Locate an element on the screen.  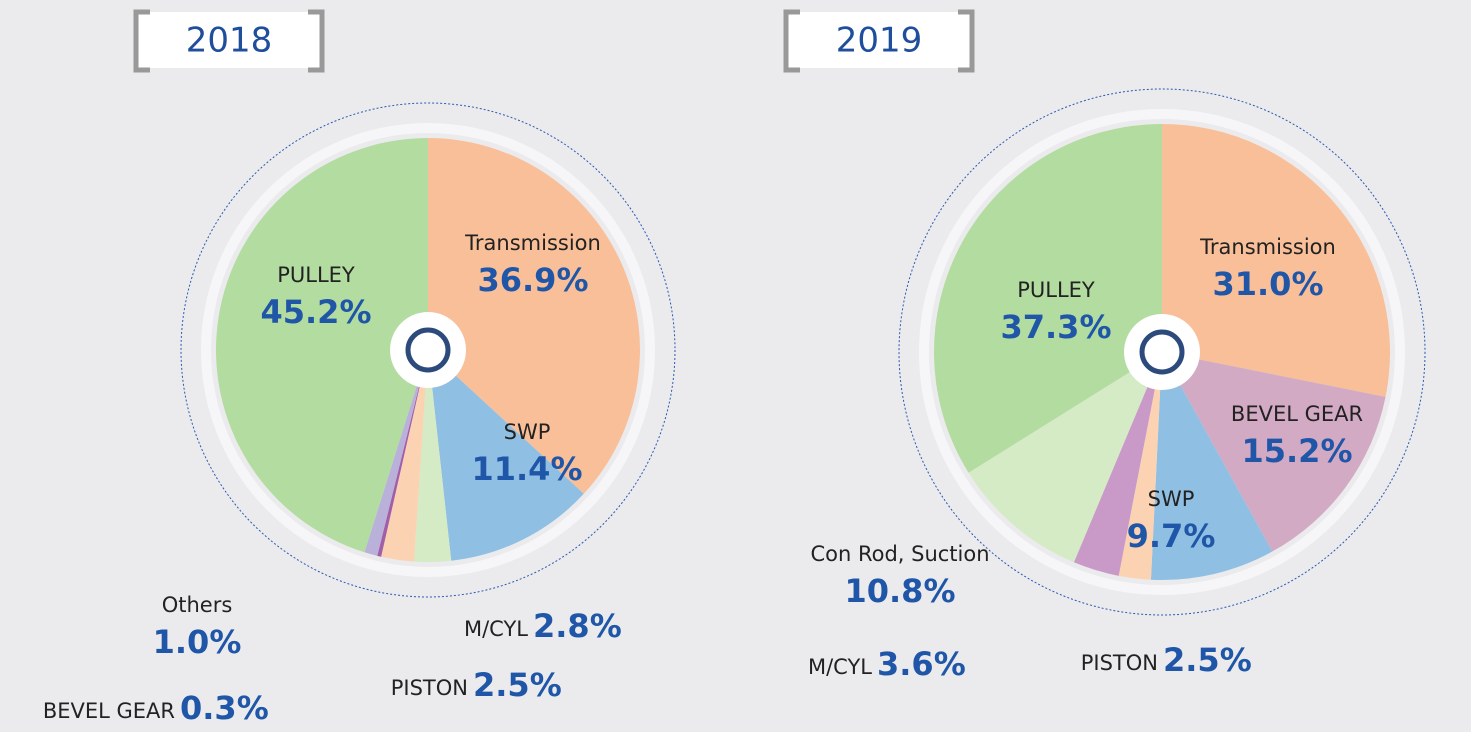
slice-name: Con Rod, Suction is located at coordinates (899, 554).